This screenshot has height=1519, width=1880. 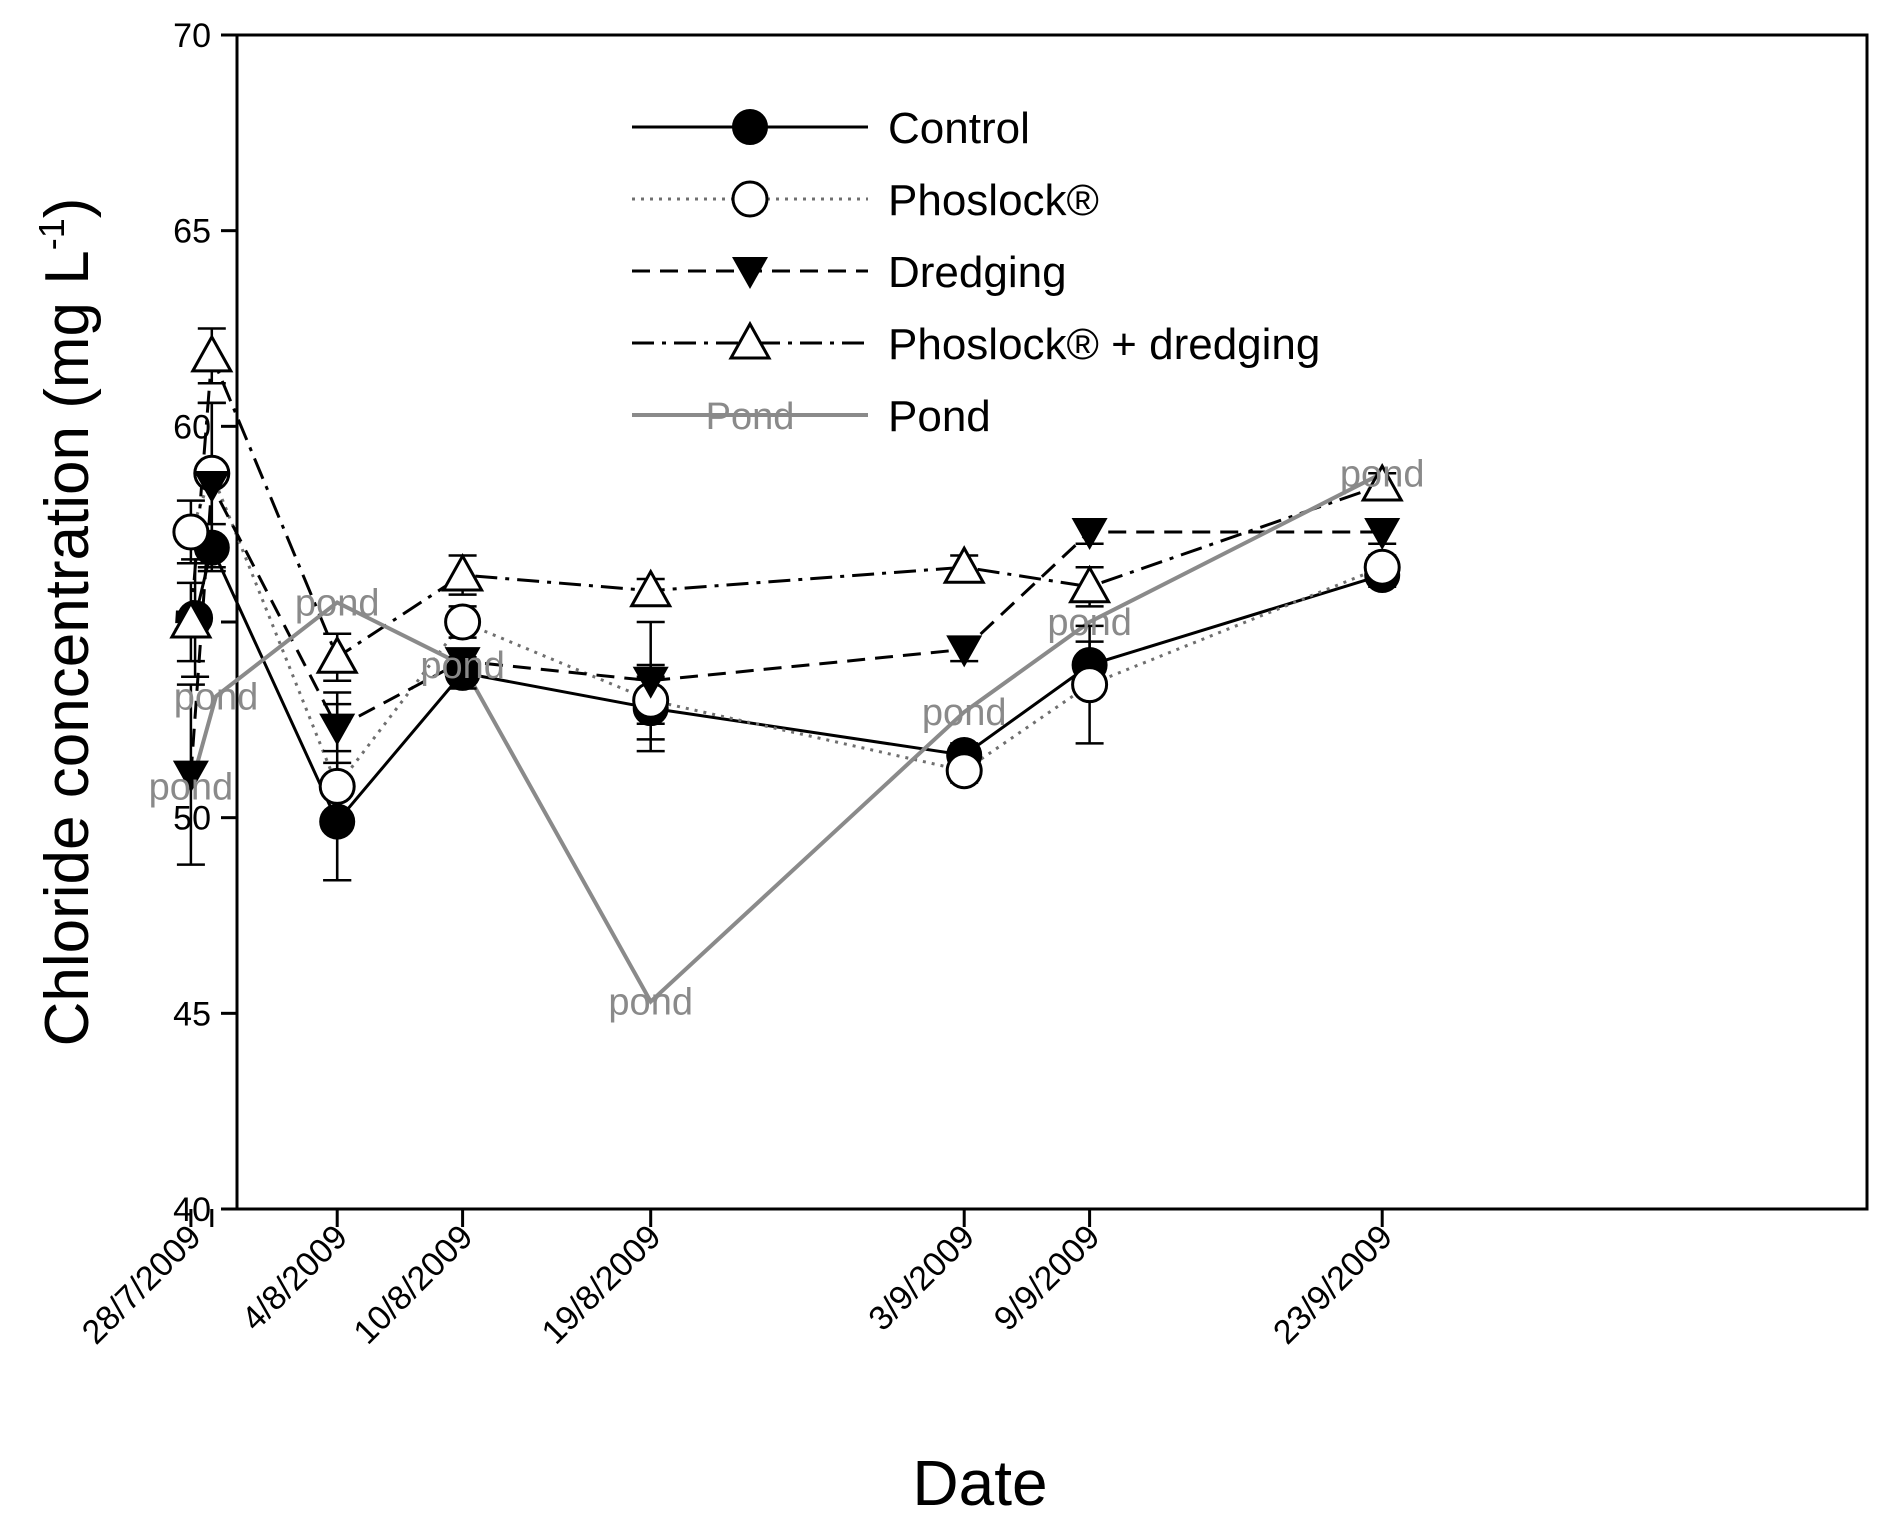 What do you see at coordinates (1047, 1278) in the screenshot?
I see `x-tick-label: 9/9/2009` at bounding box center [1047, 1278].